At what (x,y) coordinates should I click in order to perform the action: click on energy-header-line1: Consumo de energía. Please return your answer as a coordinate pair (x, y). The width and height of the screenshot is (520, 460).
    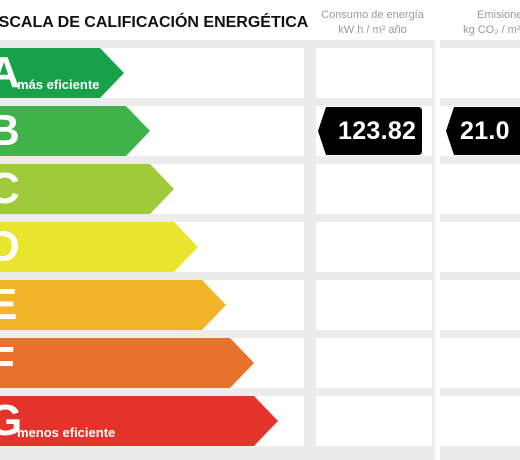
    Looking at the image, I should click on (372, 15).